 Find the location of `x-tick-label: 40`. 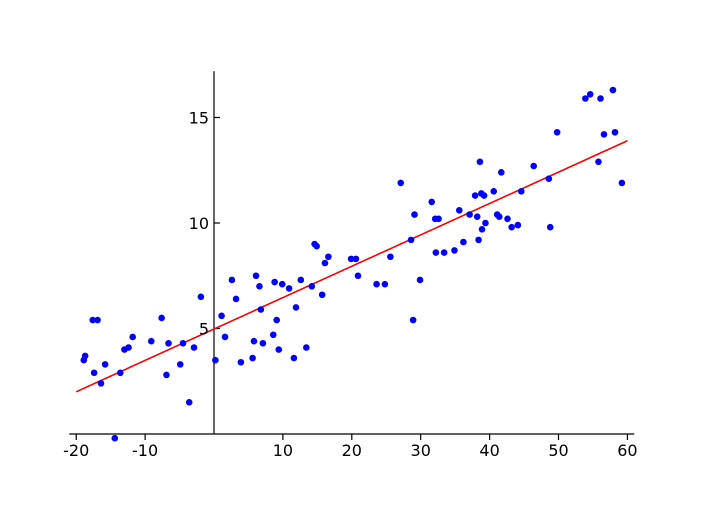

x-tick-label: 40 is located at coordinates (489, 450).